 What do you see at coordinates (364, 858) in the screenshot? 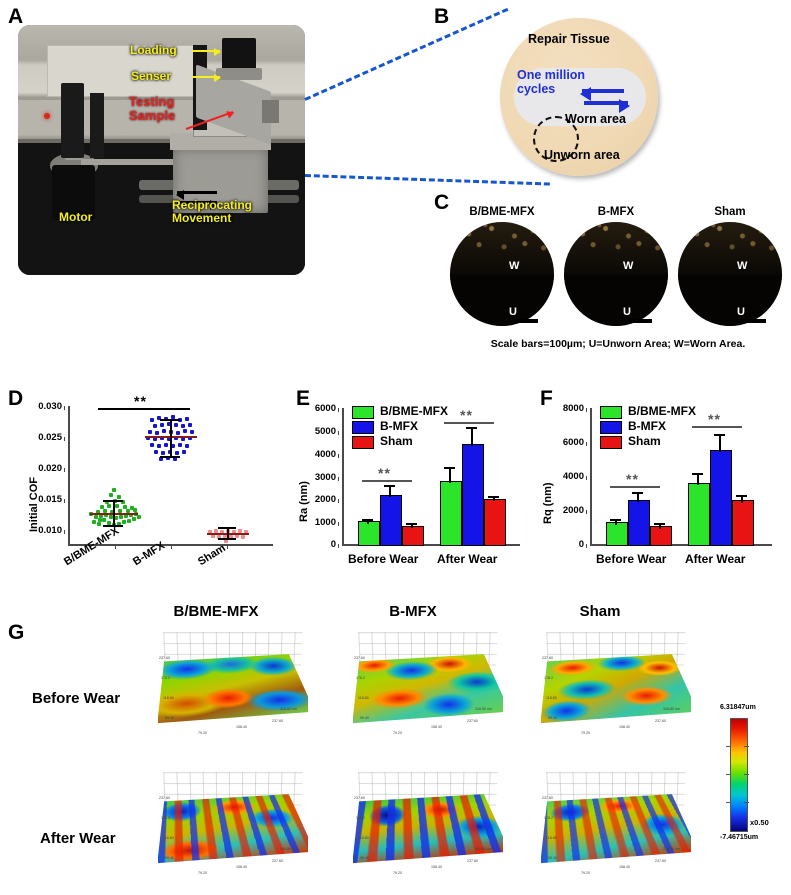
I see `surface-ytick-4-3: 59.40` at bounding box center [364, 858].